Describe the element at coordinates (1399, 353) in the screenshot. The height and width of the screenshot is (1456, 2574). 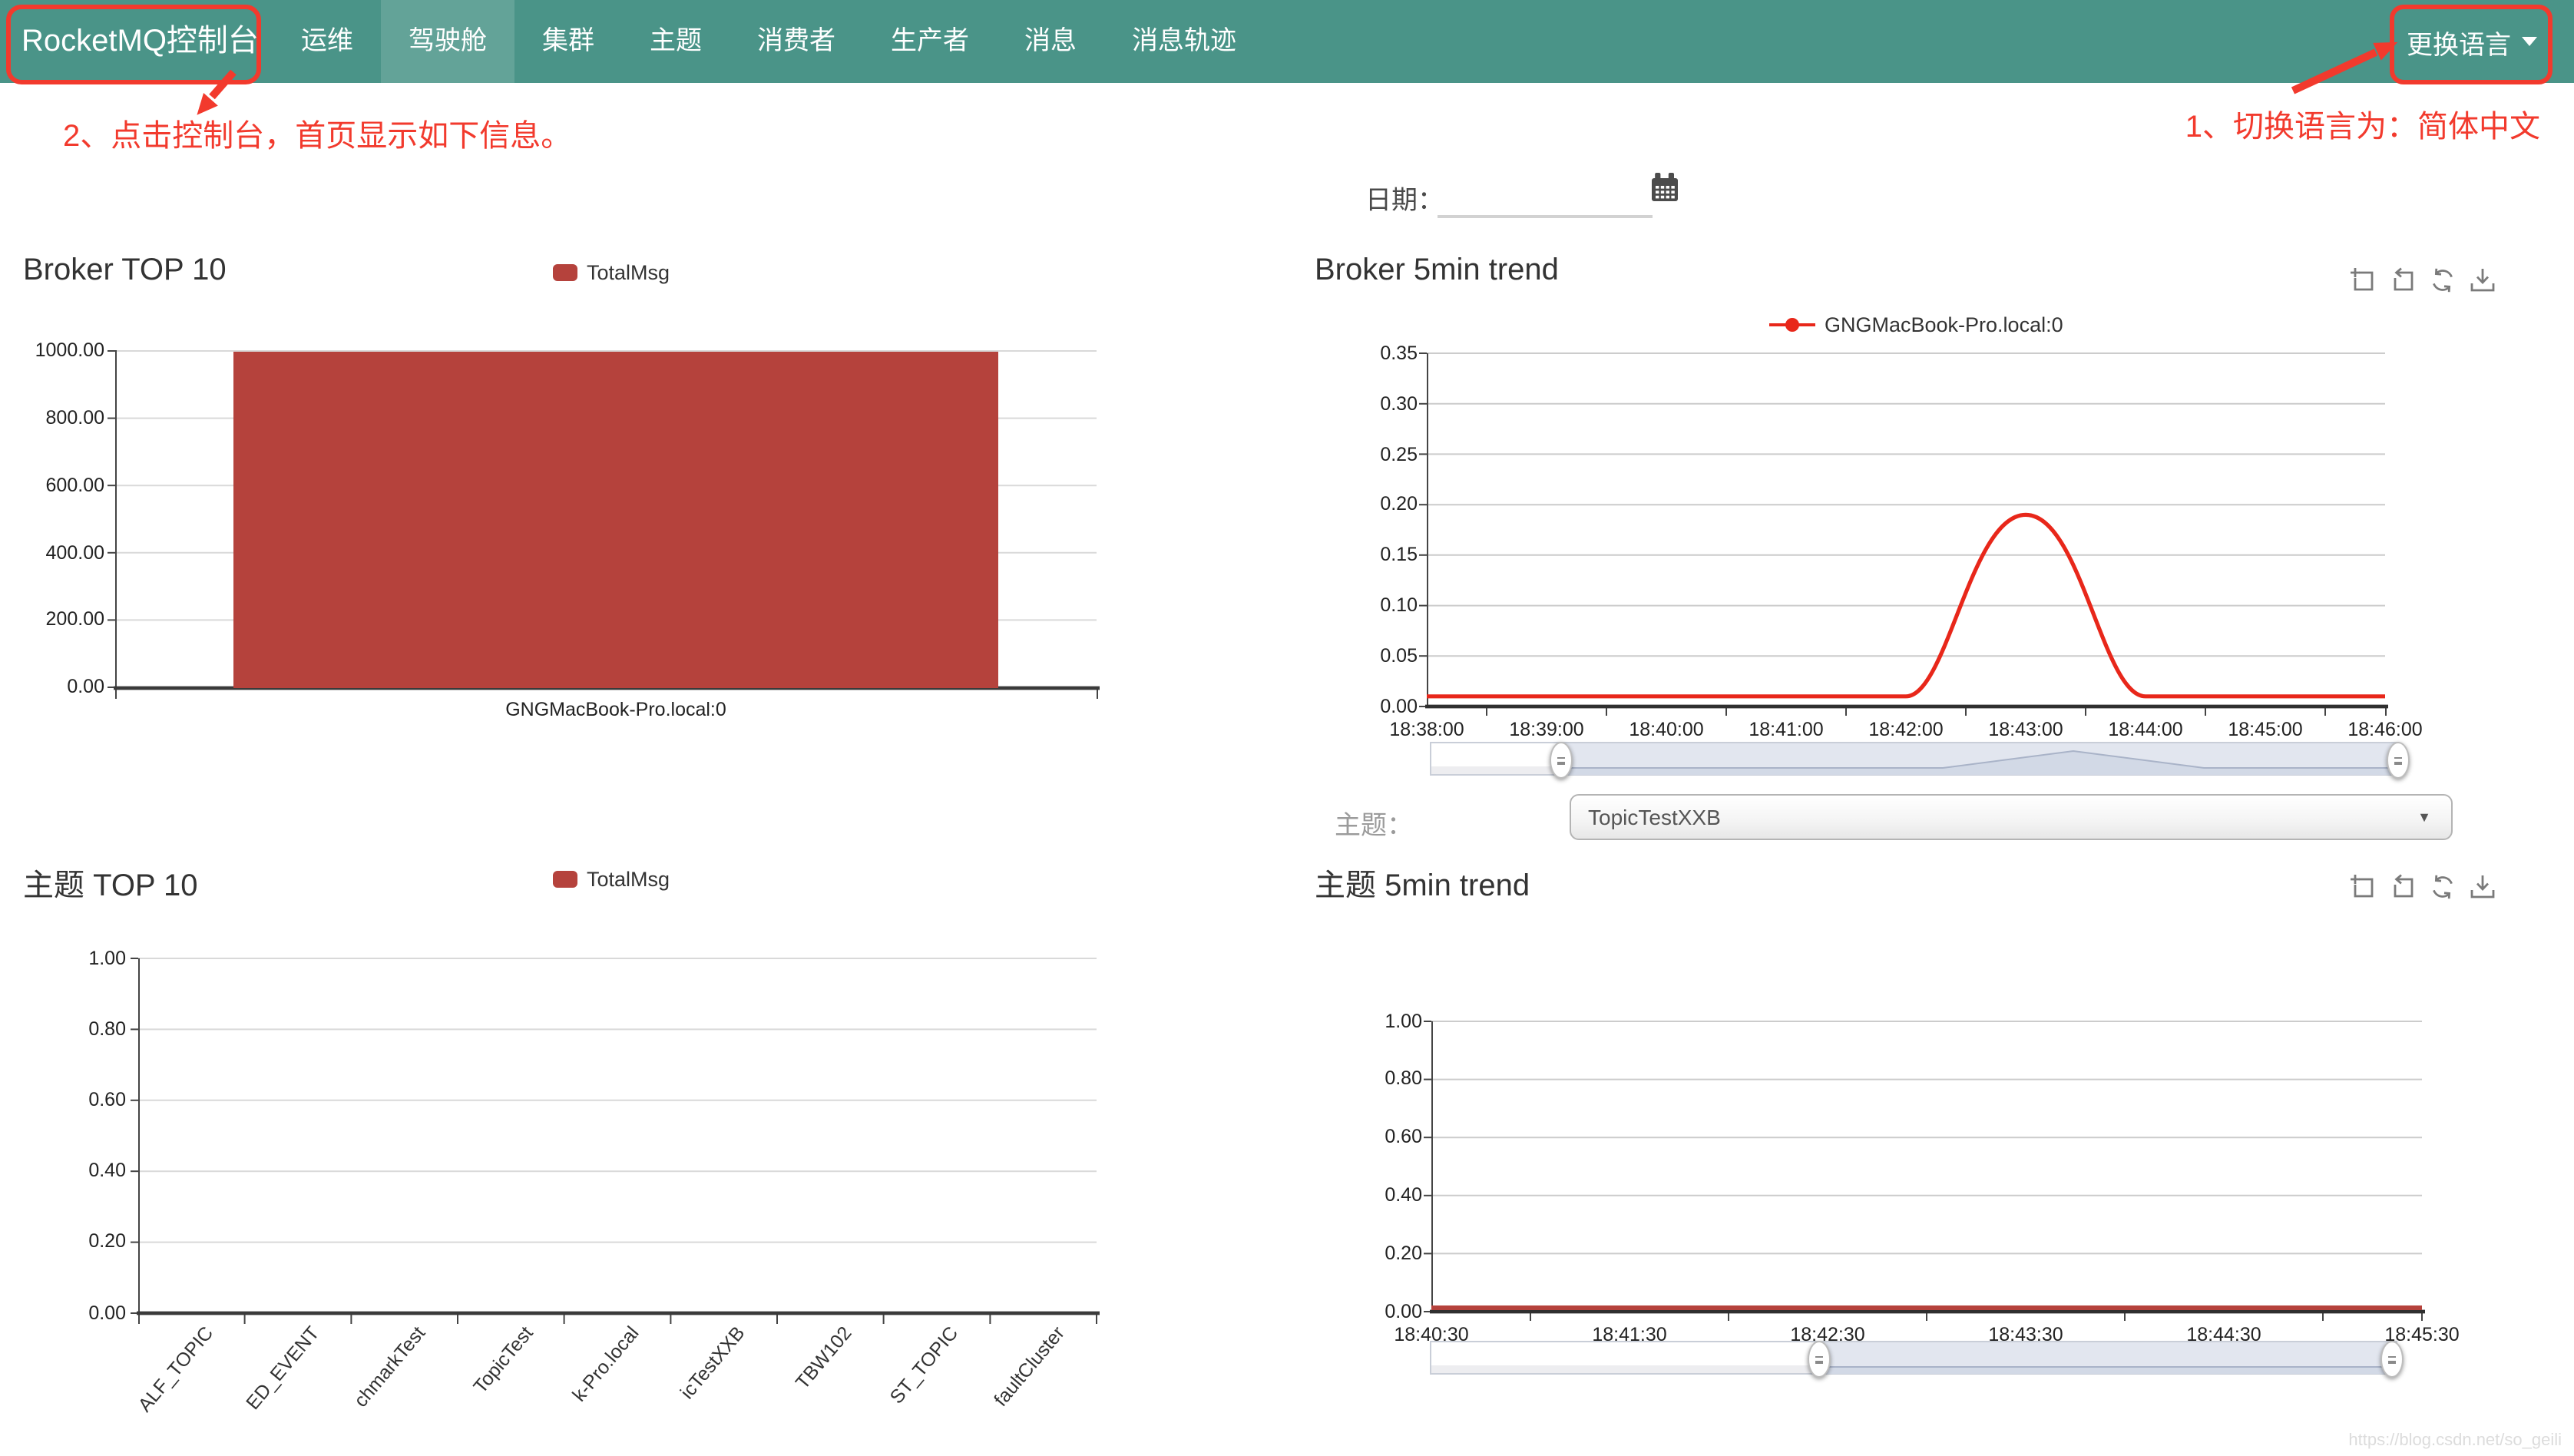
I see `y-tick: 0.35` at that location.